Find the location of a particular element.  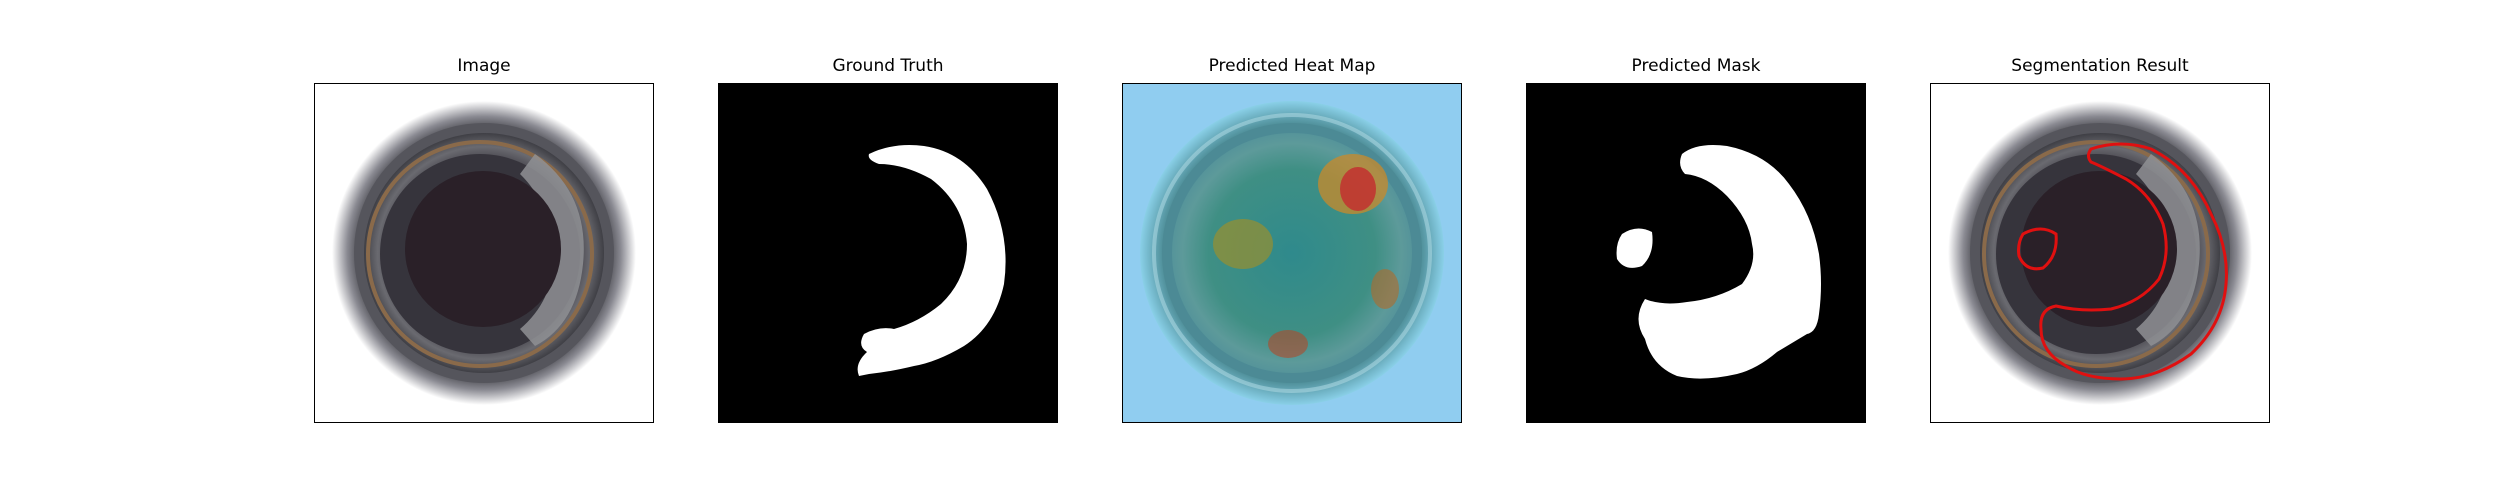

panel-title: Ground Truth is located at coordinates (888, 66).